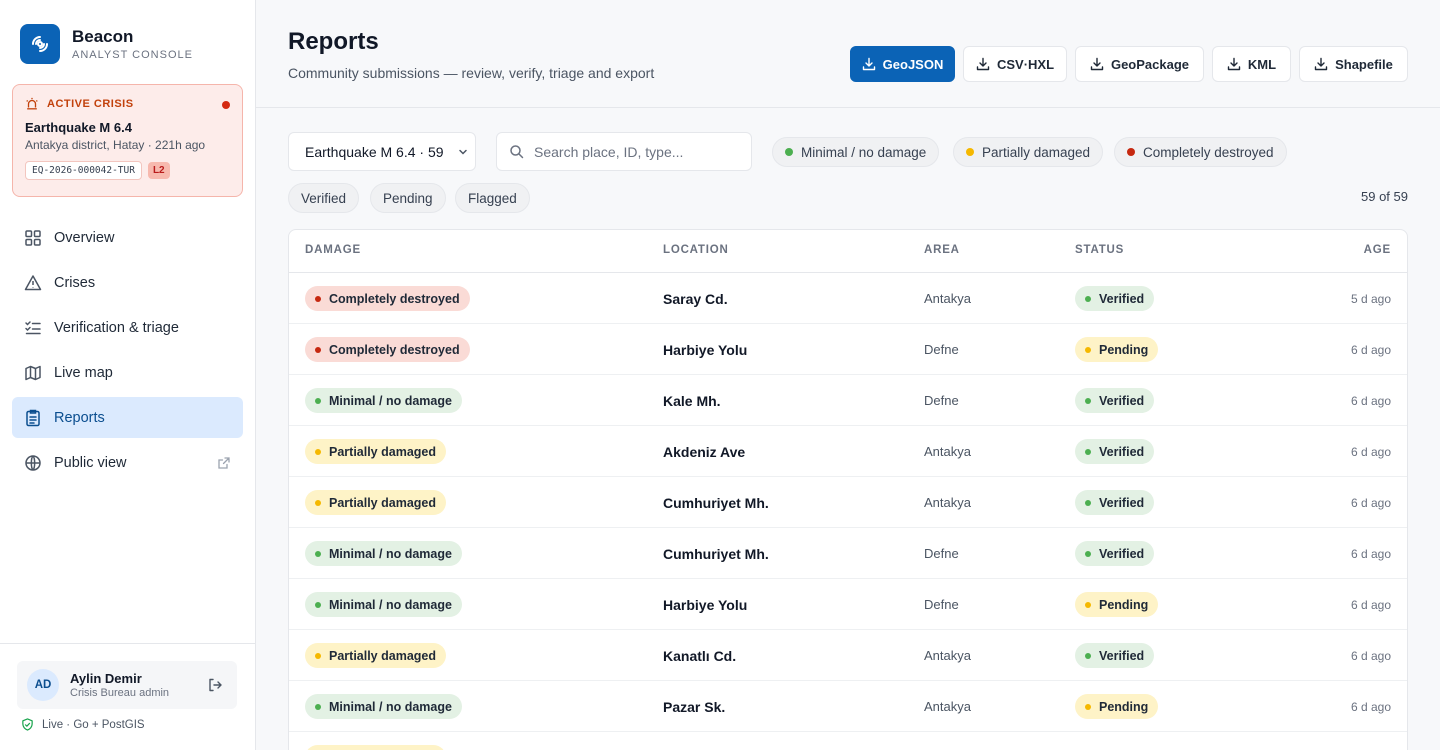 The width and height of the screenshot is (1440, 750). What do you see at coordinates (158, 170) in the screenshot?
I see `crisis-level-badge: L2` at bounding box center [158, 170].